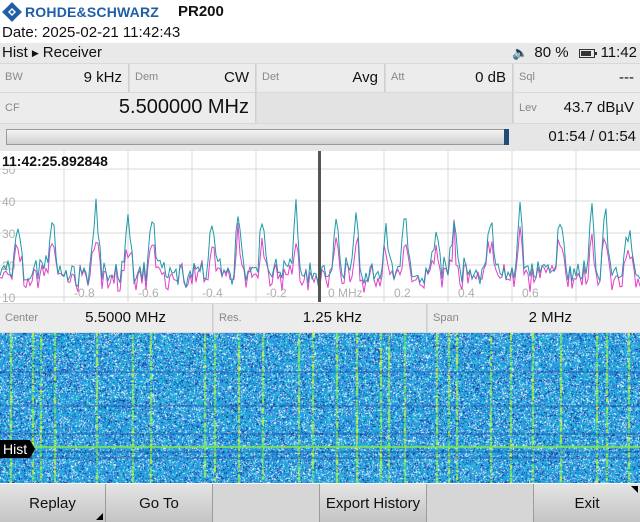 This screenshot has height=522, width=640. I want to click on param-att-label: Att, so click(398, 77).